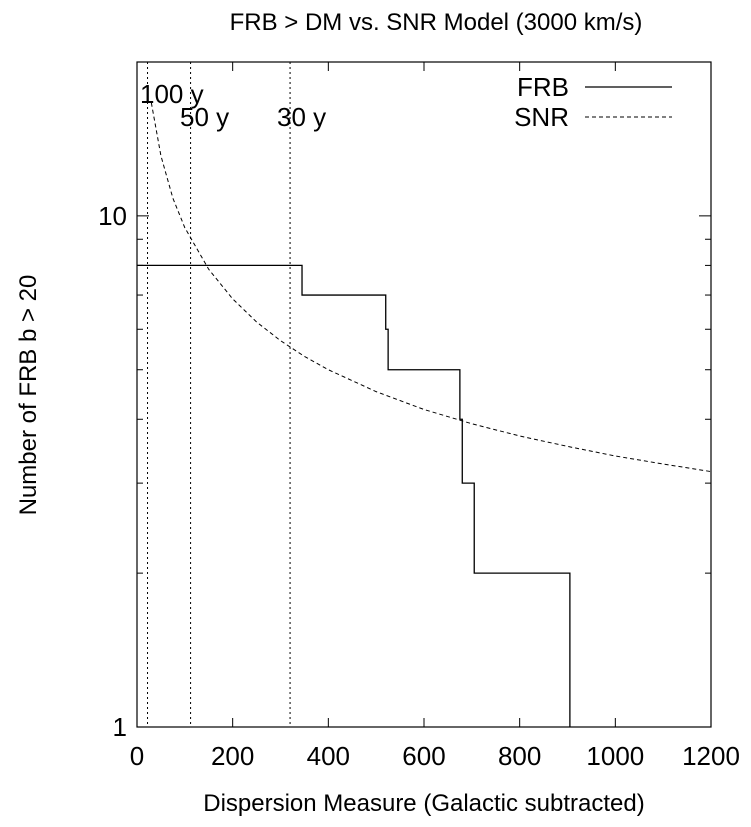 The image size is (751, 827). Describe the element at coordinates (543, 87) in the screenshot. I see `legend-label: FRB` at that location.